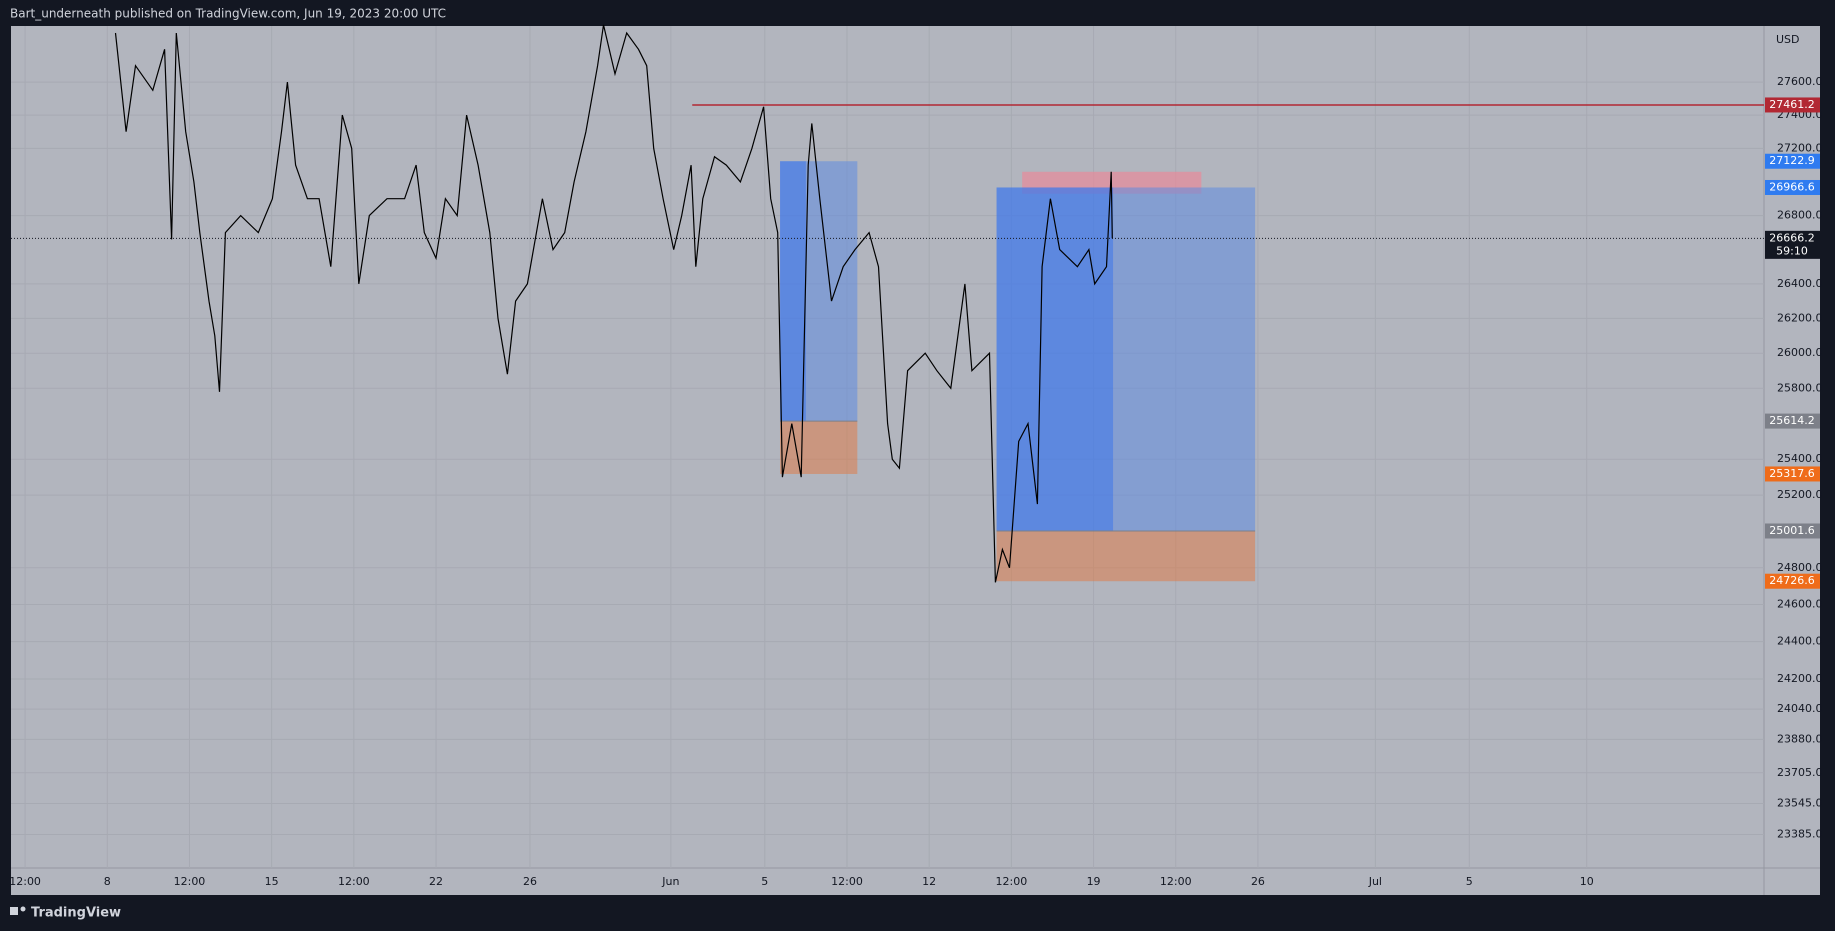  Describe the element at coordinates (76, 913) in the screenshot. I see `footer-brand: TradingView` at that location.